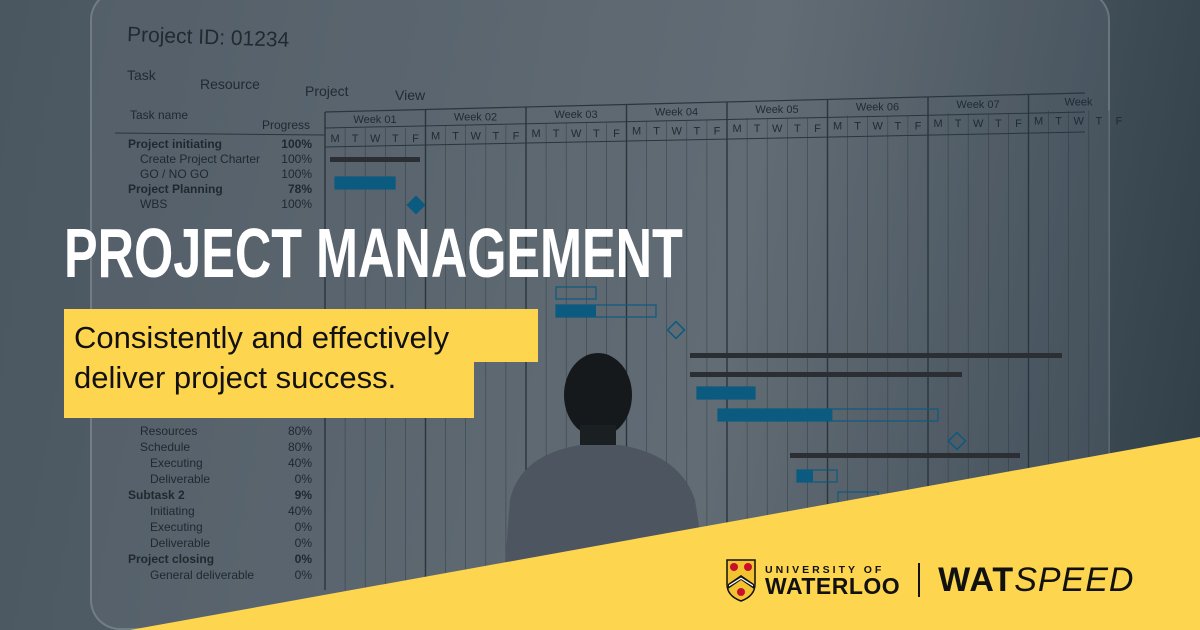 This screenshot has width=1200, height=630. I want to click on task-name: Project Planning, so click(175, 189).